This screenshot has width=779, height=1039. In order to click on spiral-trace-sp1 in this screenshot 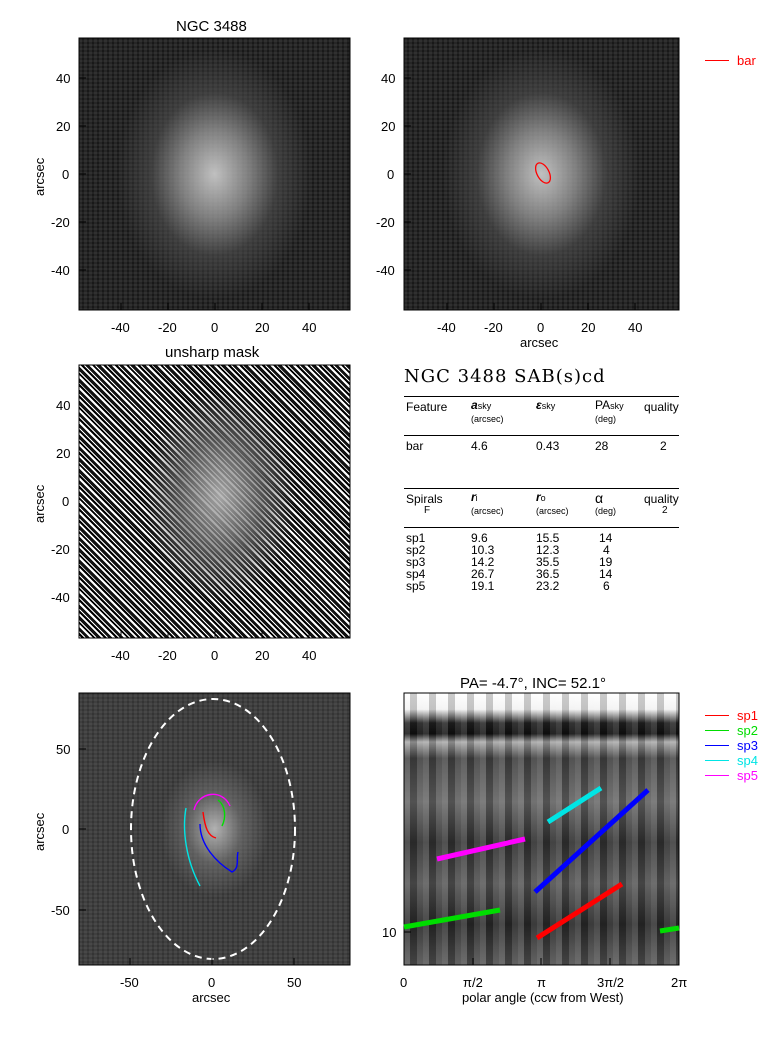, I will do `click(209, 825)`.